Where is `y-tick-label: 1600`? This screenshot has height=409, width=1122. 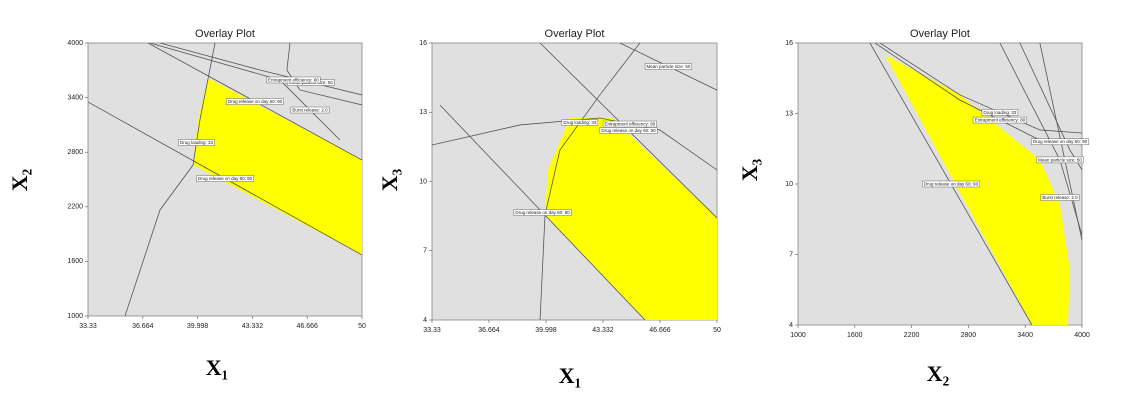 y-tick-label: 1600 is located at coordinates (75, 261).